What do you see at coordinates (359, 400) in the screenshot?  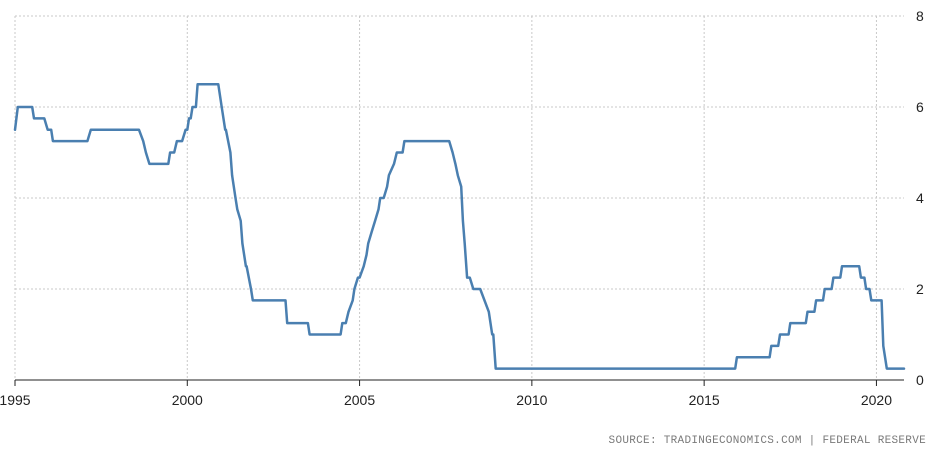 I see `x-tick-label: 2005` at bounding box center [359, 400].